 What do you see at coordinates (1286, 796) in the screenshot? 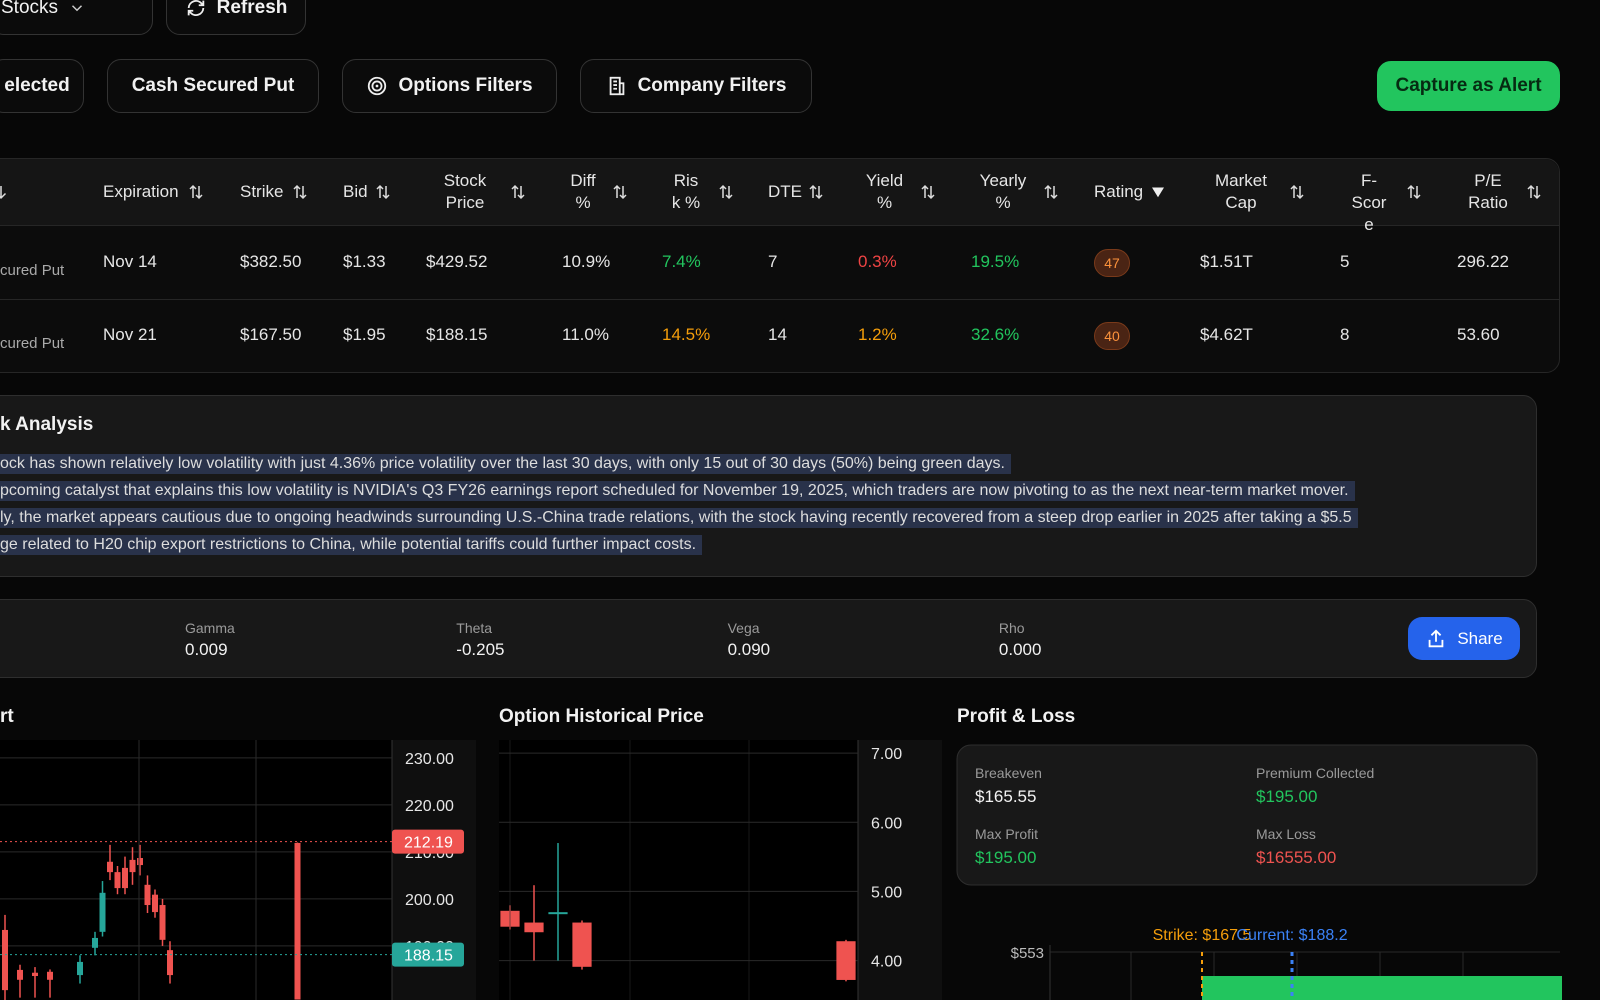
I see `pnl-value: $195.00` at bounding box center [1286, 796].